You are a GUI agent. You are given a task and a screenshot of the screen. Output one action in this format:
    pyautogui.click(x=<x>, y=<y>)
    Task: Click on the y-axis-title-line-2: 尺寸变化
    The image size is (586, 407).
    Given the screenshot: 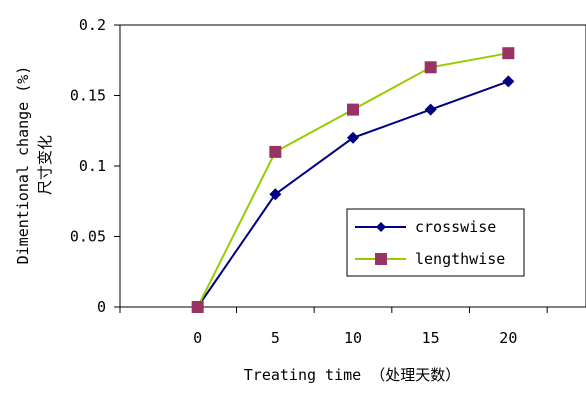 What is the action you would take?
    pyautogui.click(x=45, y=165)
    